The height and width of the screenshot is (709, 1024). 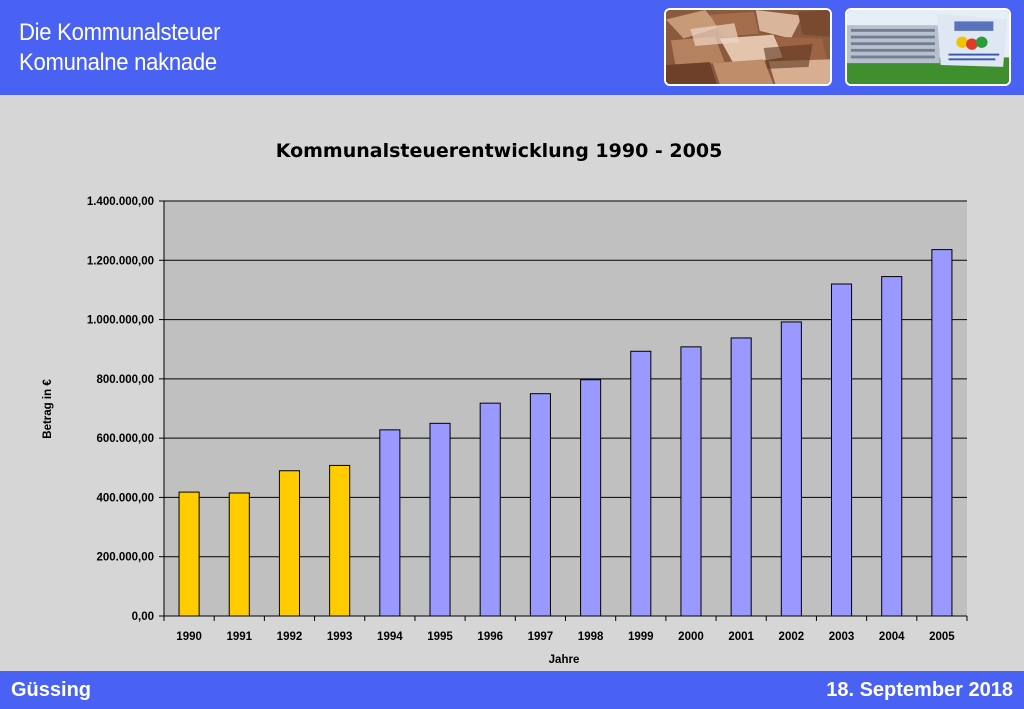 I want to click on slide-title: Die Kommunalsteuer Komunalne naknade, so click(x=119, y=48).